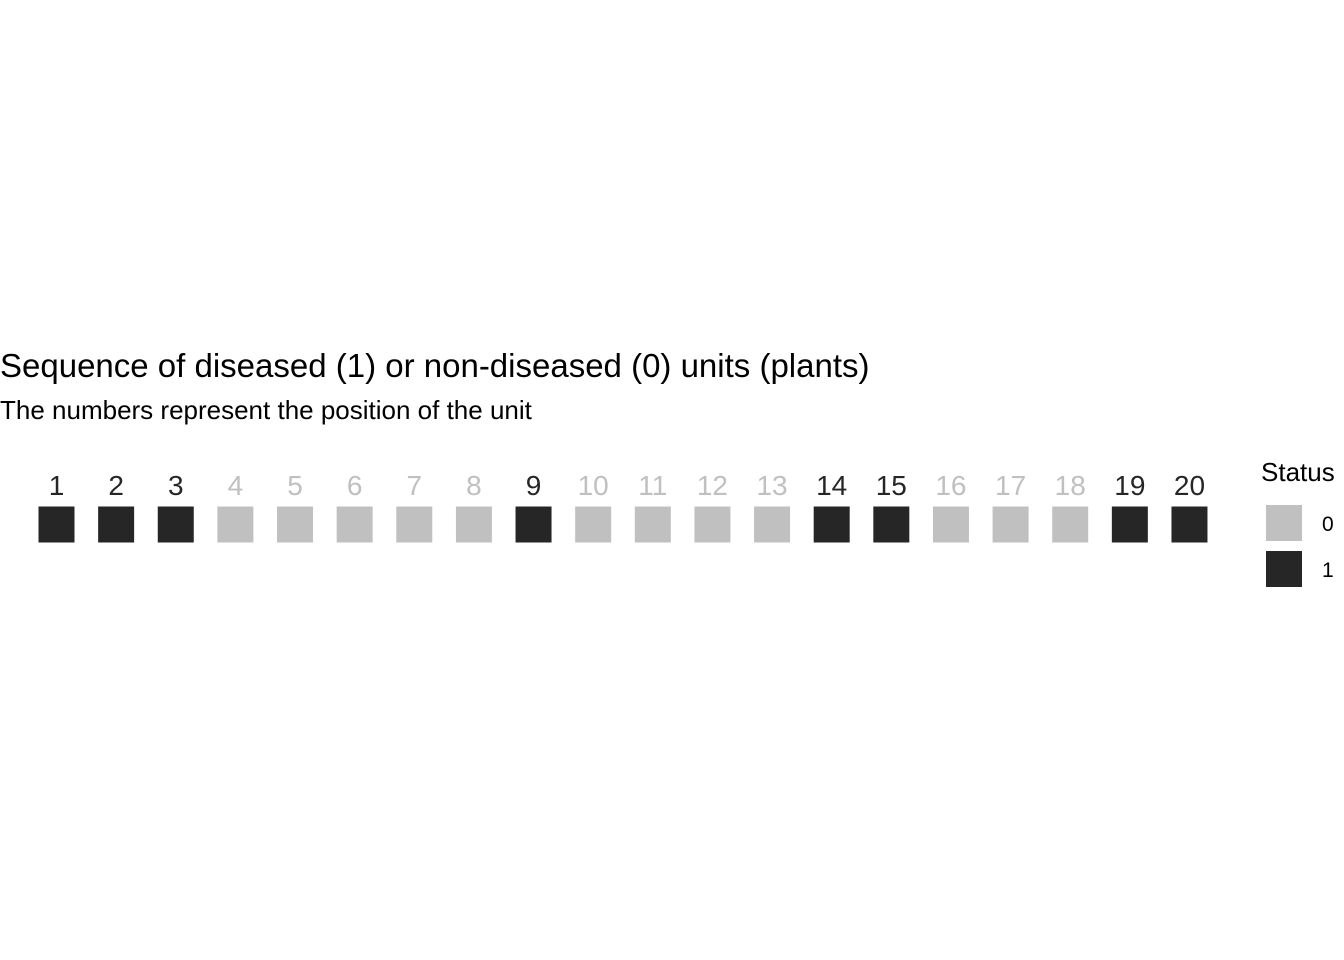 This screenshot has height=960, width=1344. I want to click on legend-label: 1, so click(1328, 570).